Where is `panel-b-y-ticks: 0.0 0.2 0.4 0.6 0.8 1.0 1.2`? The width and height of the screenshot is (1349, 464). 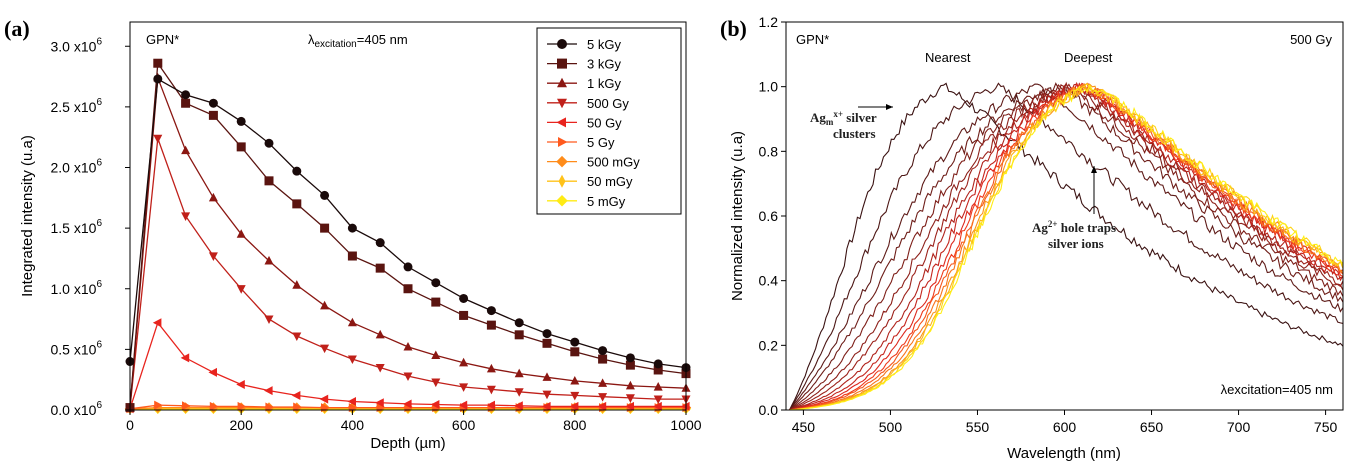
panel-b-y-ticks: 0.0 0.2 0.4 0.6 0.8 1.0 1.2 is located at coordinates (772, 216).